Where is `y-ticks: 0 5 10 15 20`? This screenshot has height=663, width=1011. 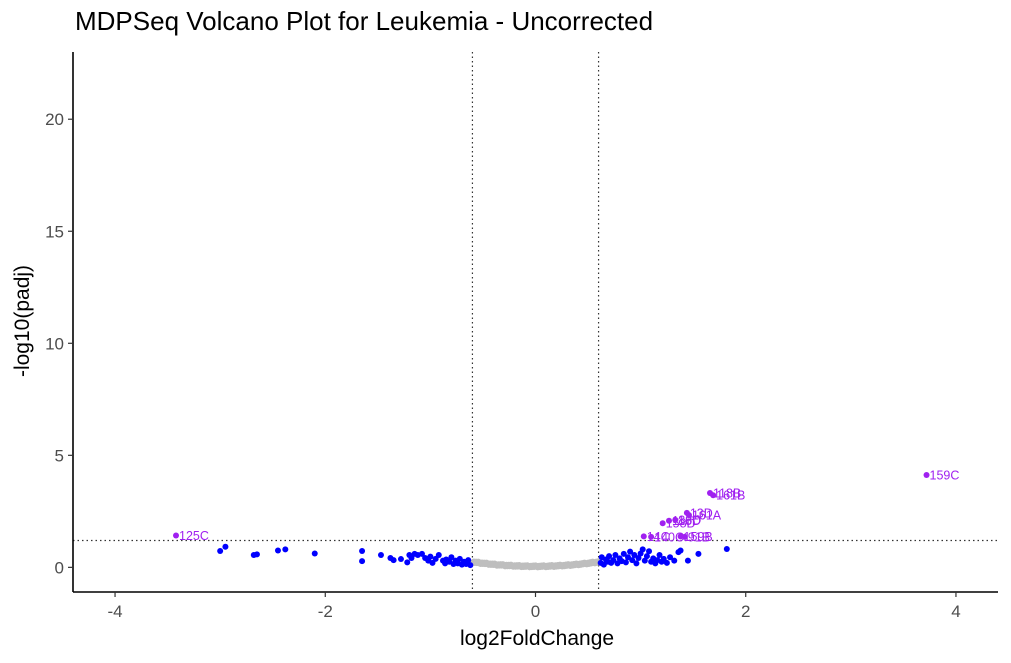
y-ticks: 0 5 10 15 20 is located at coordinates (59, 343).